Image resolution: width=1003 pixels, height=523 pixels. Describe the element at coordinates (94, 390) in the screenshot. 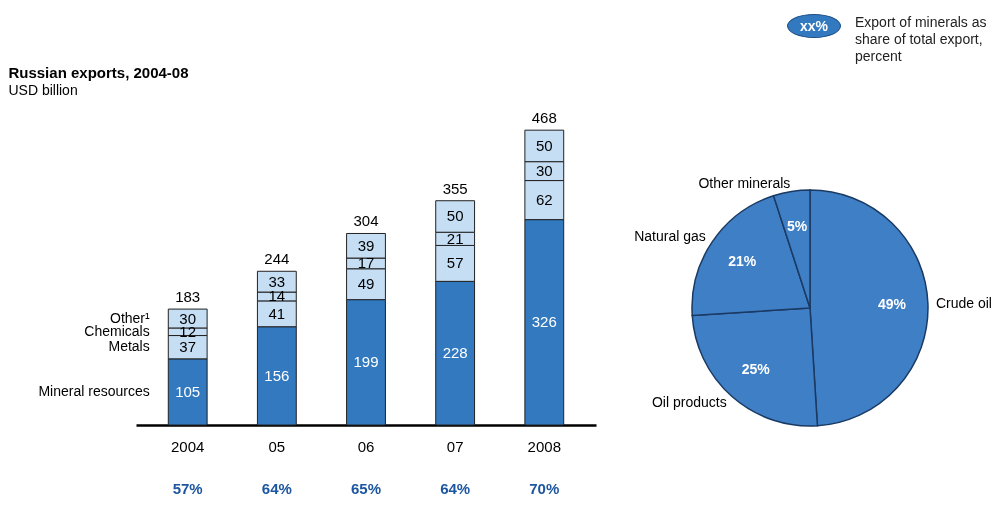

I see `series-label: Mineral resources` at that location.